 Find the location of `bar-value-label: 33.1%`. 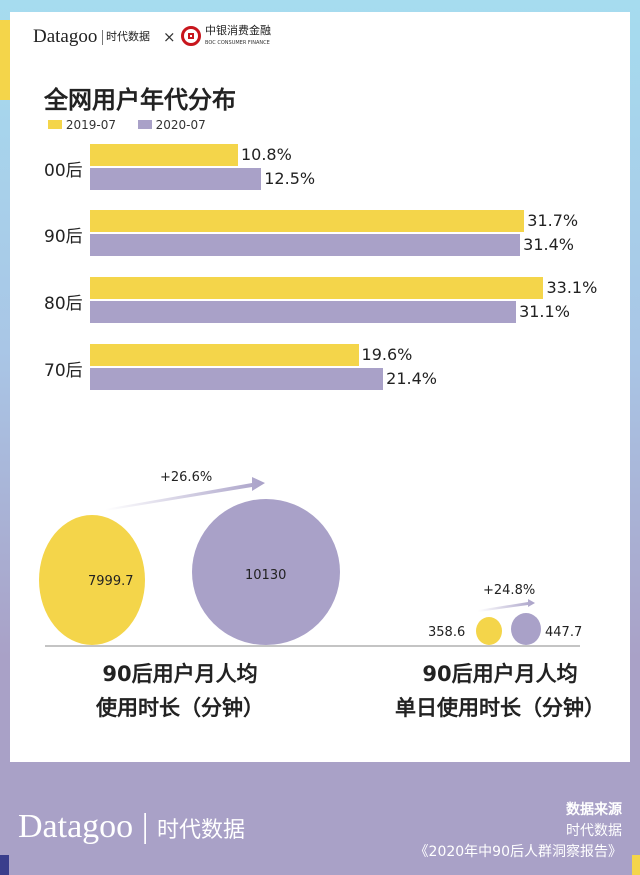

bar-value-label: 33.1% is located at coordinates (572, 287).